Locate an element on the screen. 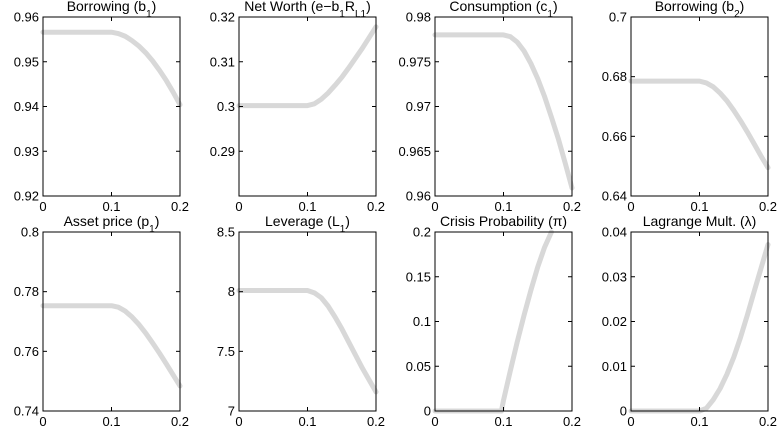  panel-title: Leverage (L1) is located at coordinates (307, 224).